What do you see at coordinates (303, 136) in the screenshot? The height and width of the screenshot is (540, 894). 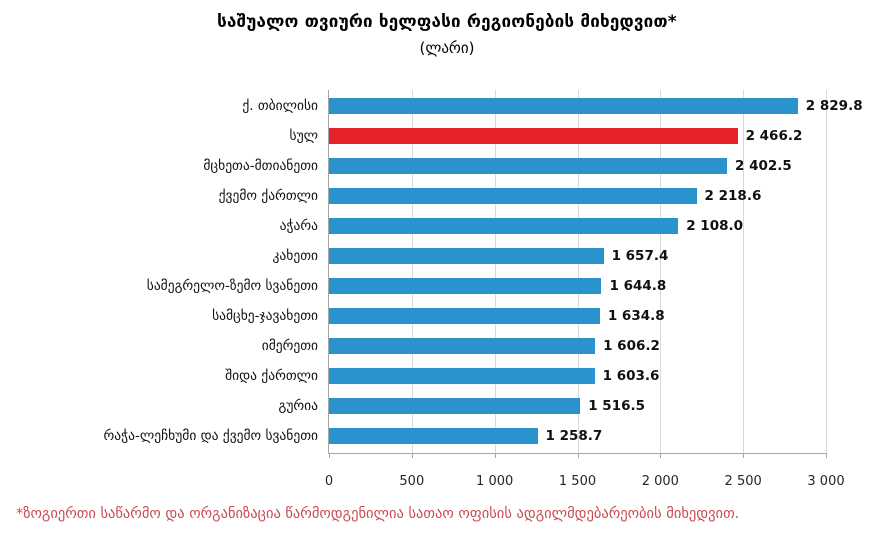 I see `category-label: სულ` at bounding box center [303, 136].